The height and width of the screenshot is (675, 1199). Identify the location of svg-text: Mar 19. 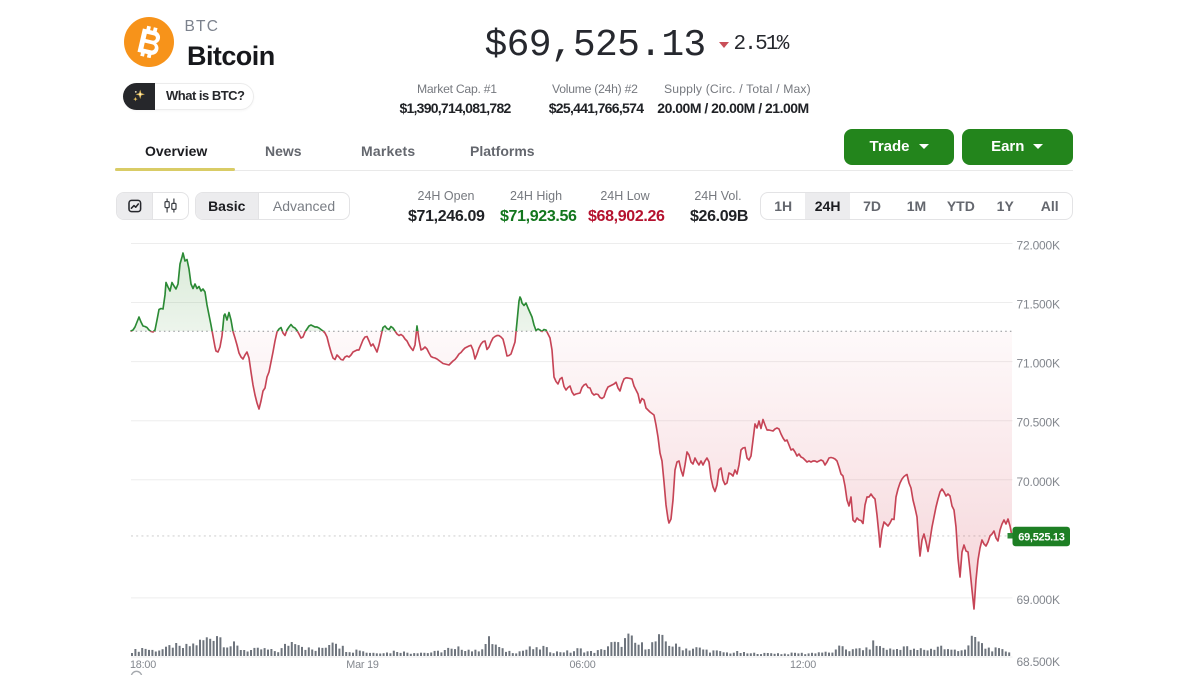
(362, 665).